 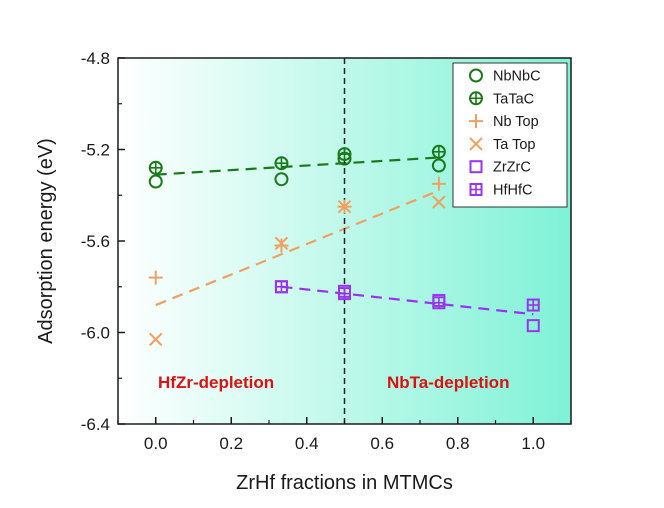 I want to click on y-tick-label-2: -5.6, so click(x=95, y=241).